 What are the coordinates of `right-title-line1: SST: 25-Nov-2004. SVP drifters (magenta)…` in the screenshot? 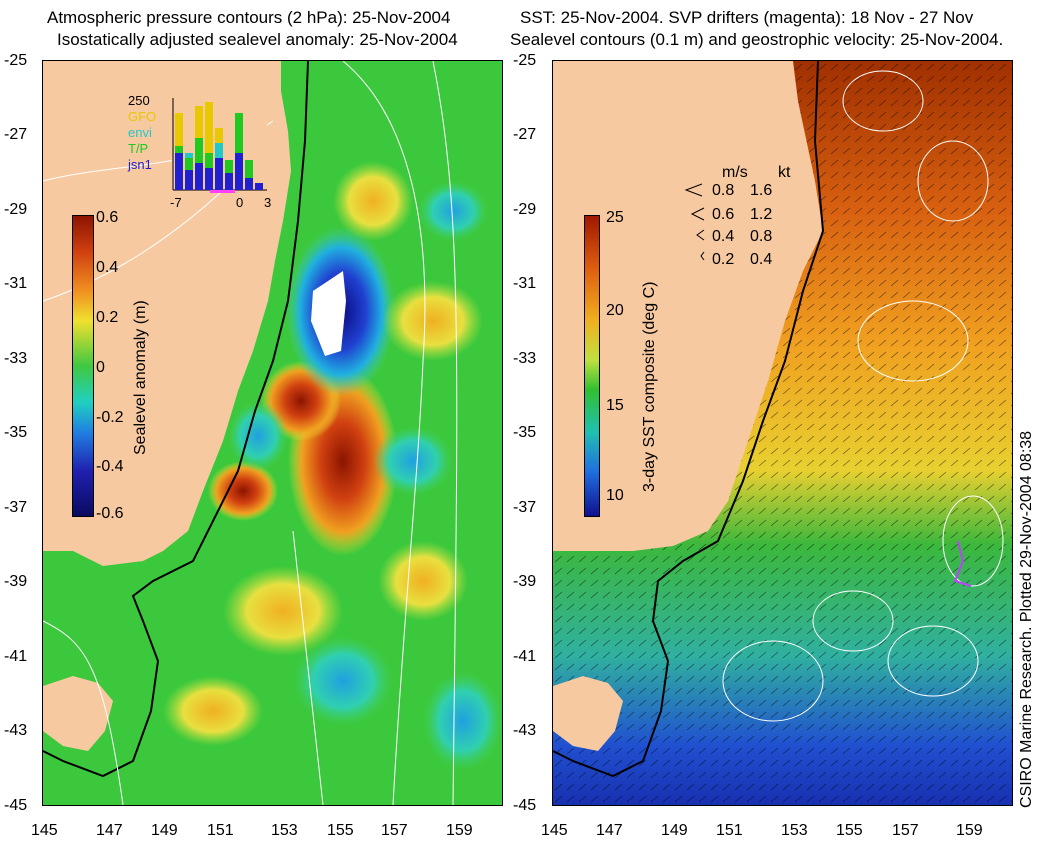 It's located at (747, 17).